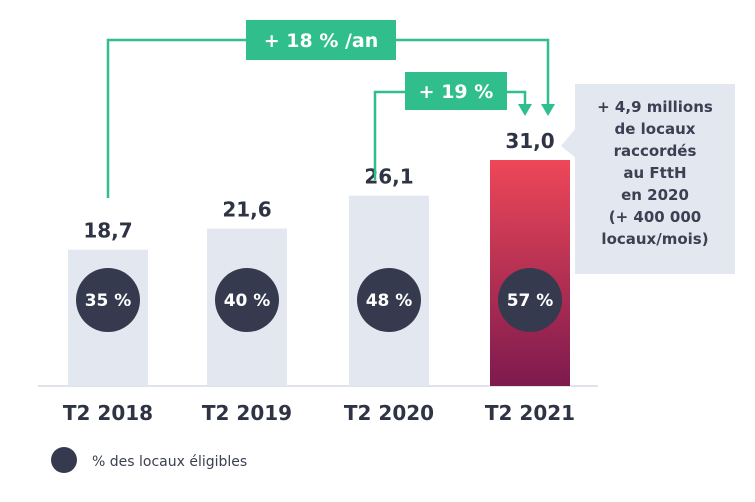 This screenshot has width=755, height=502. I want to click on eligible-share-label: 48 %, so click(389, 301).